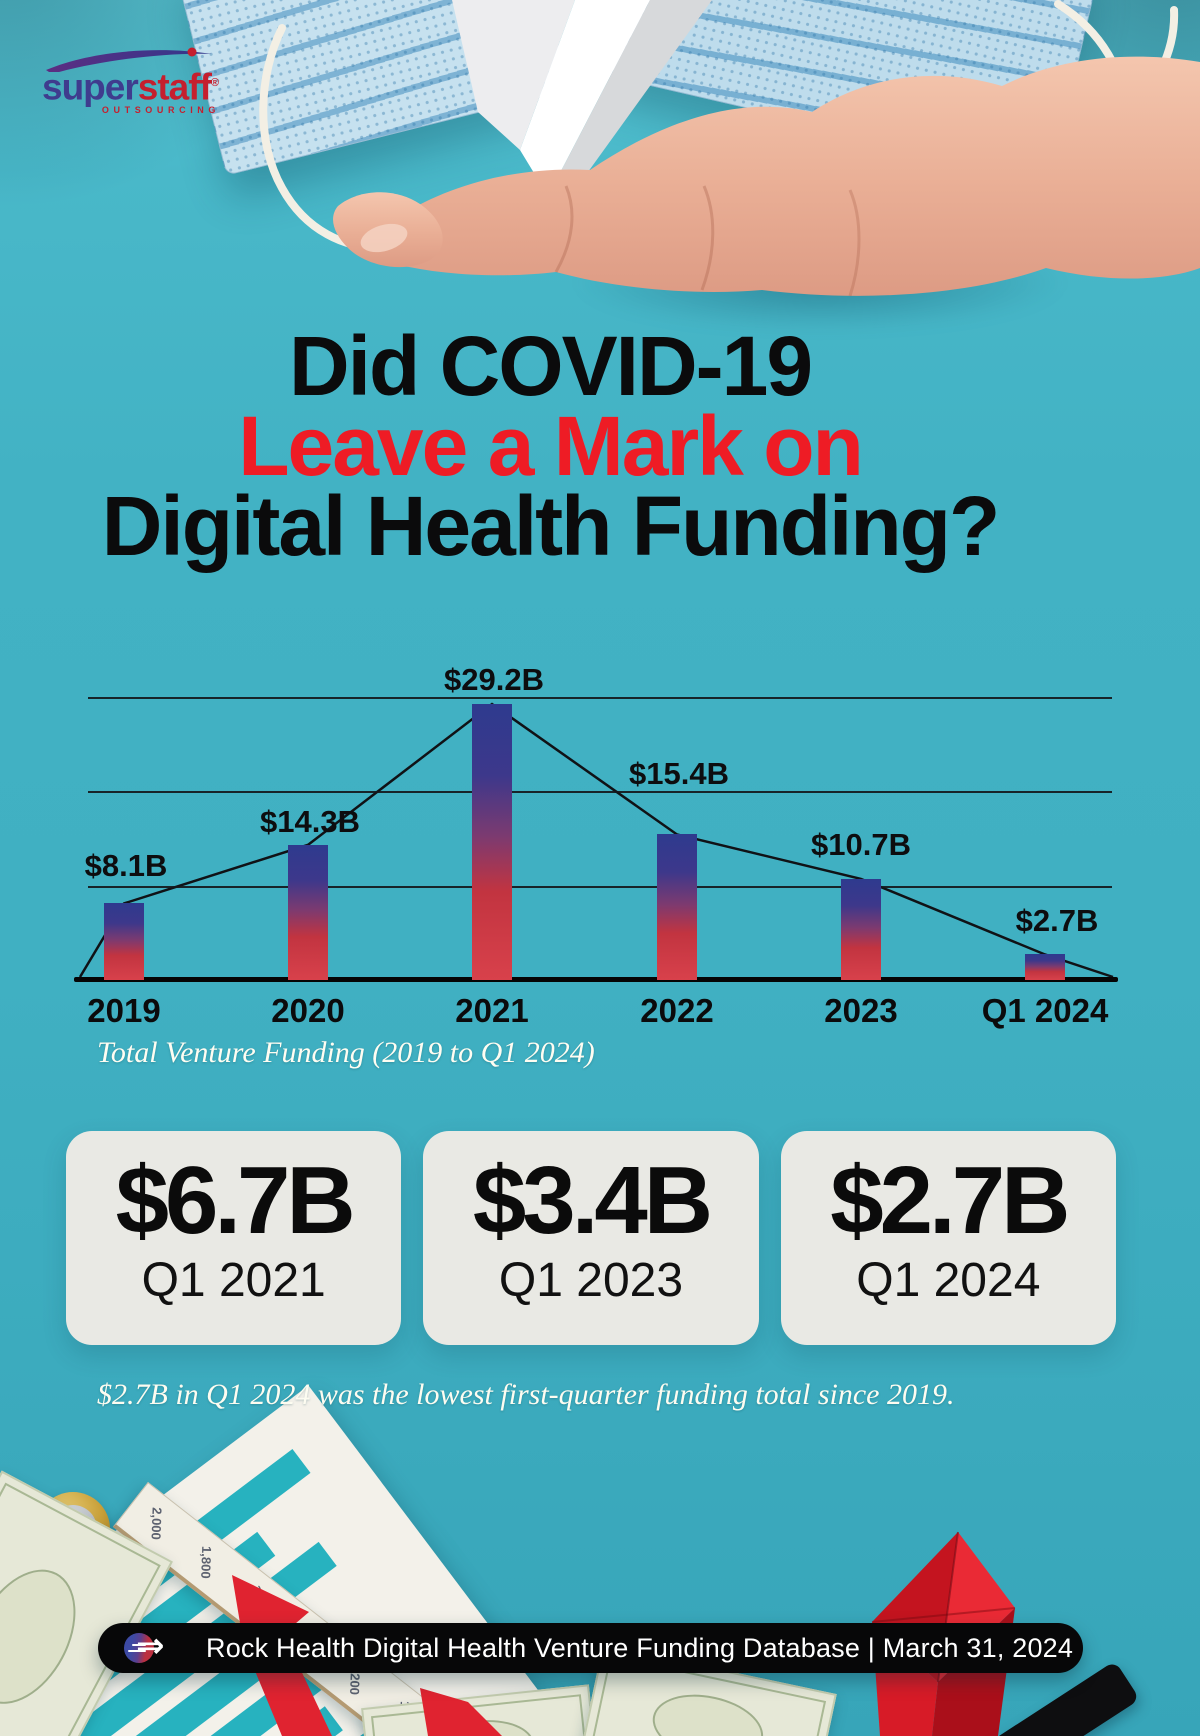 The width and height of the screenshot is (1200, 1736). Describe the element at coordinates (550, 366) in the screenshot. I see `title-line-1: Did COVID-19` at that location.